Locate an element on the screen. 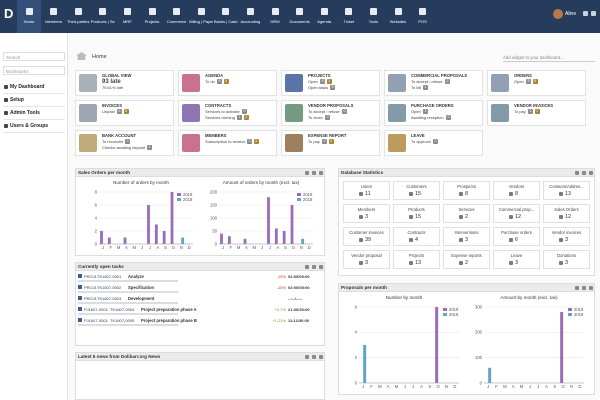  task-ref: TK1607-0001 is located at coordinates (109, 276).